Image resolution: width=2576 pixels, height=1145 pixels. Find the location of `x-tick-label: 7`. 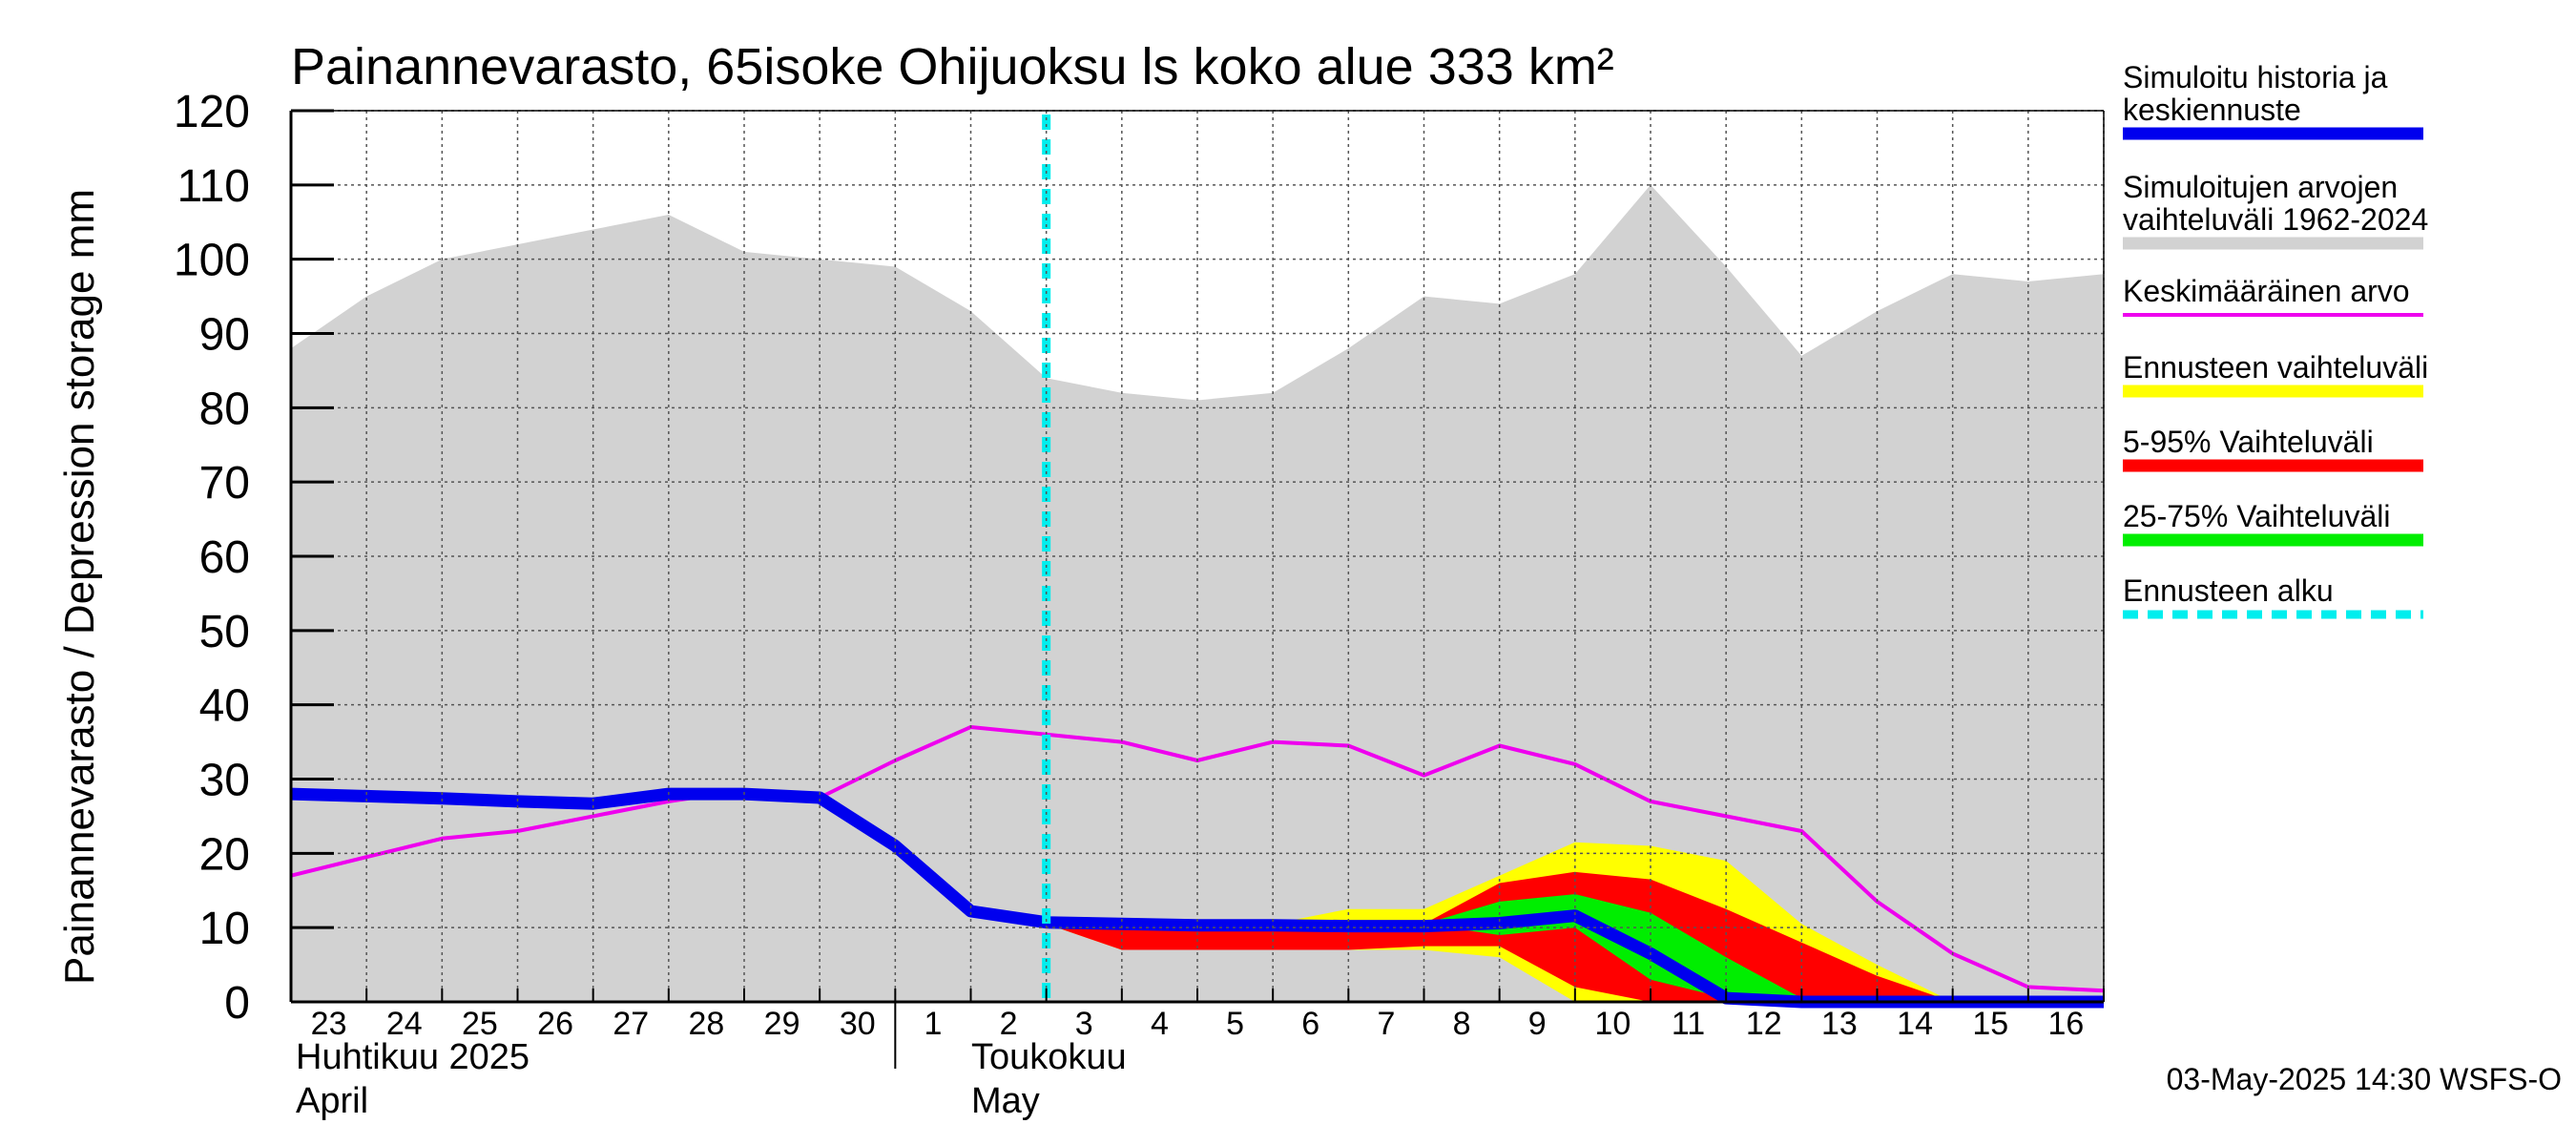

x-tick-label: 7 is located at coordinates (1386, 1024).